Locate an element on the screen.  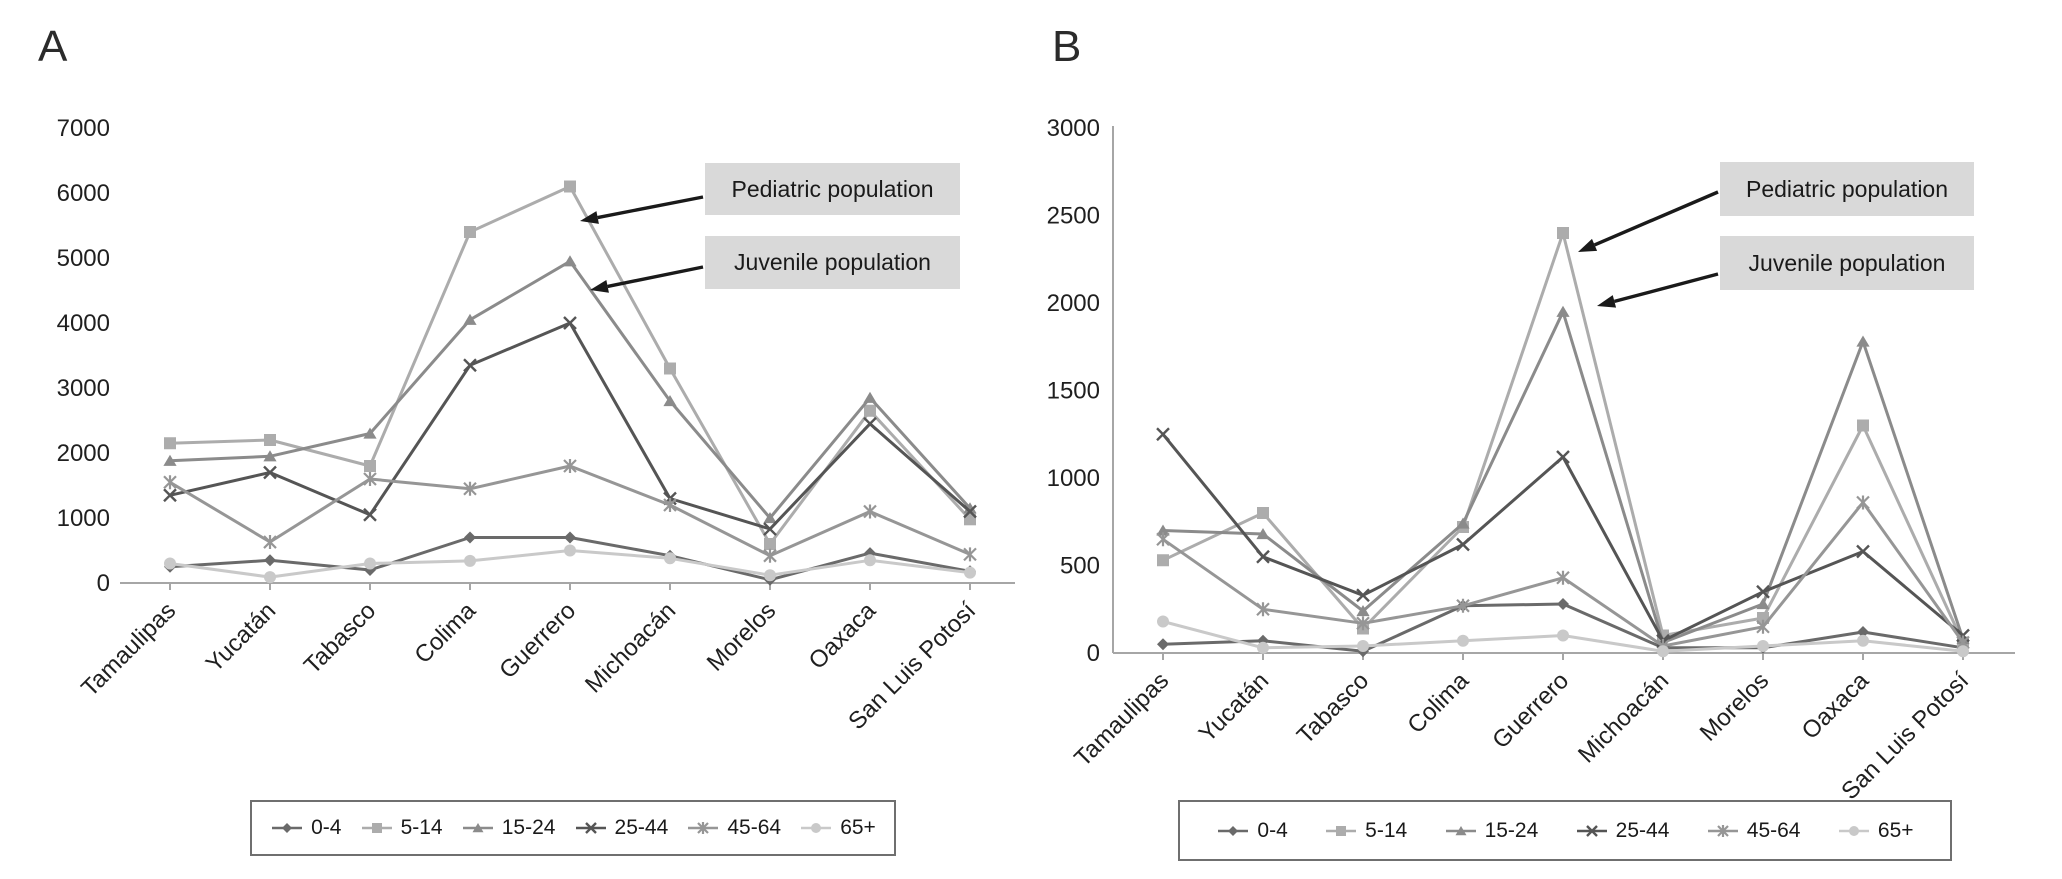
legend-label: 25-44 is located at coordinates (641, 827).